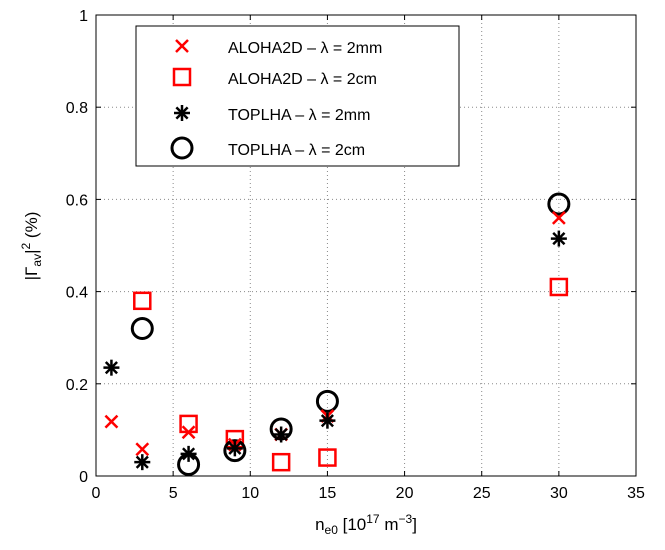 This screenshot has height=550, width=665. Describe the element at coordinates (77, 293) in the screenshot. I see `y-tick-label: 0.4` at that location.